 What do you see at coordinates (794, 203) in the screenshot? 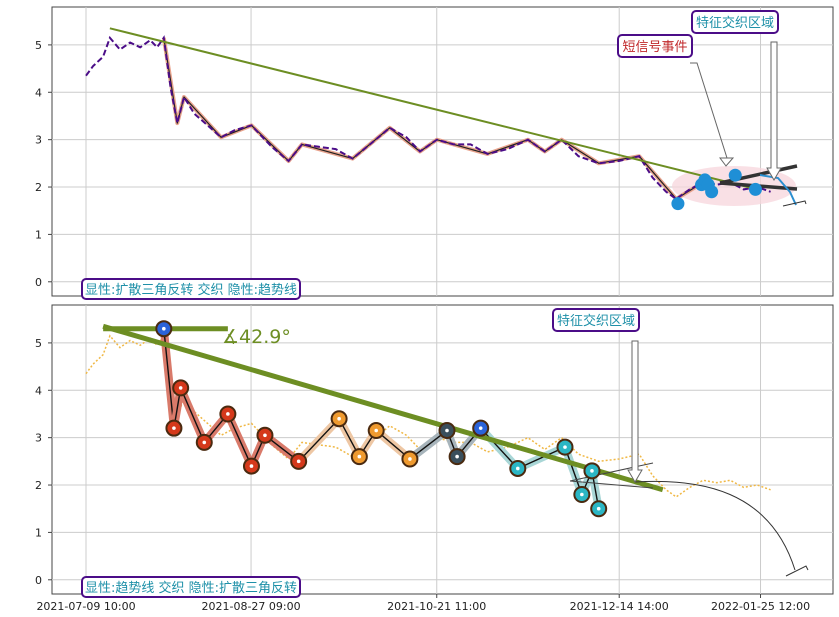
I see `top-tail-marker` at bounding box center [794, 203].